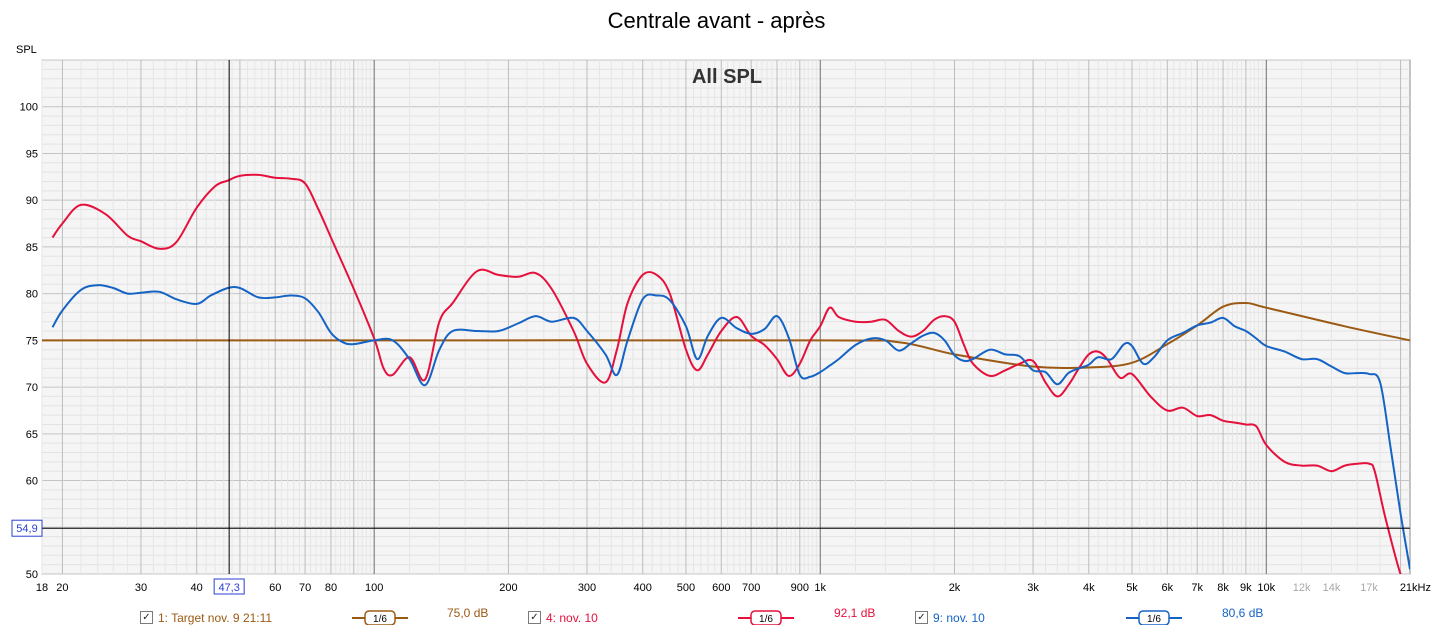 This screenshot has width=1433, height=632. I want to click on chart-subtitle: All SPL, so click(727, 77).